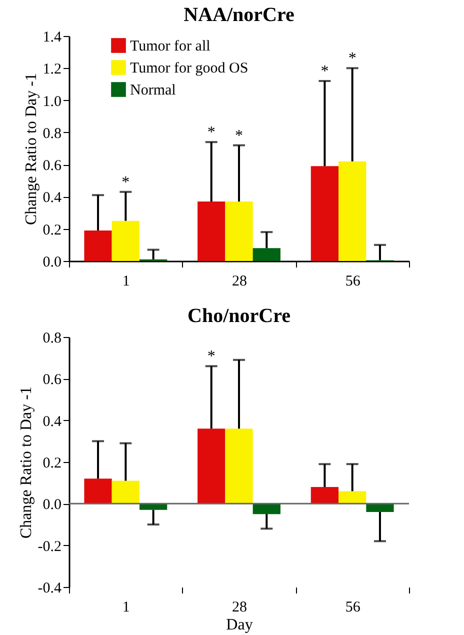 The height and width of the screenshot is (635, 464). What do you see at coordinates (52, 70) in the screenshot?
I see `y-tick-label: 1.2` at bounding box center [52, 70].